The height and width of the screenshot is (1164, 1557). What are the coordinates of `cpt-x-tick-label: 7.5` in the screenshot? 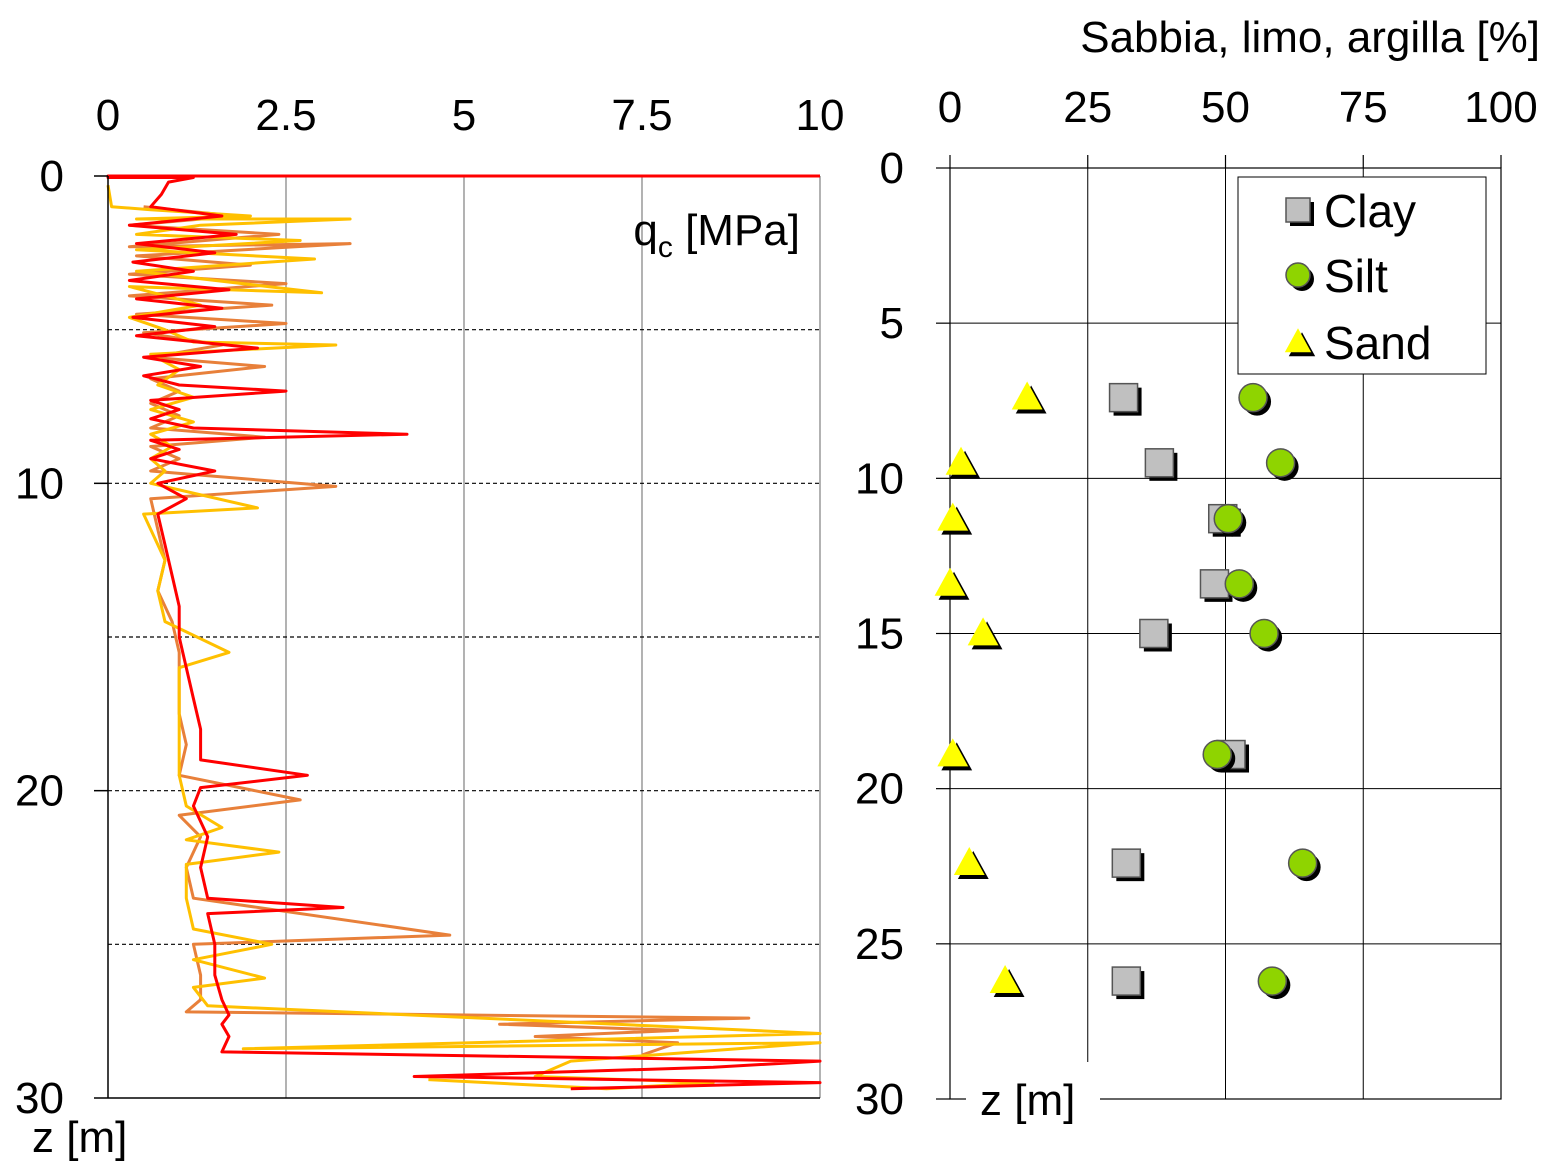 It's located at (641, 115).